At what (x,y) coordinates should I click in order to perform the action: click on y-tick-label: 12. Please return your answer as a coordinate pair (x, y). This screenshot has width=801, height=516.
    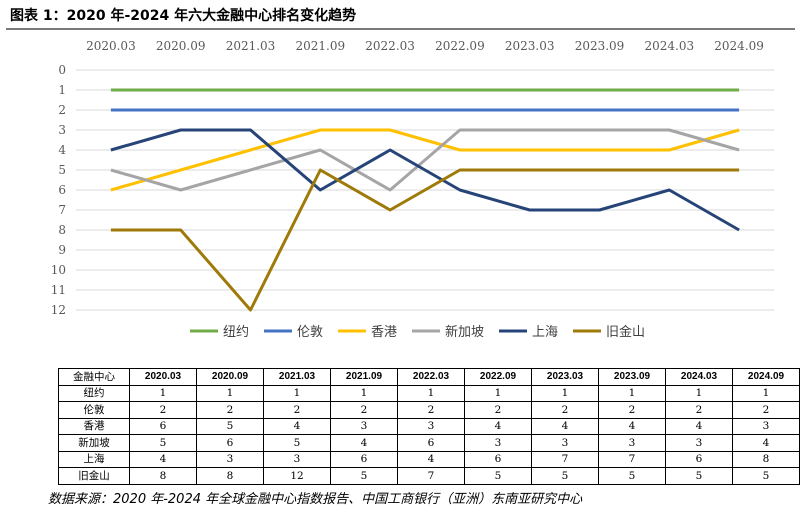
    Looking at the image, I should click on (58, 310).